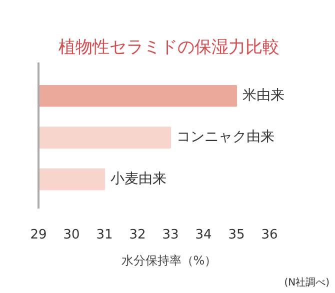  What do you see at coordinates (169, 48) in the screenshot?
I see `chart-title: 植物性セラミドの保湿力比較` at bounding box center [169, 48].